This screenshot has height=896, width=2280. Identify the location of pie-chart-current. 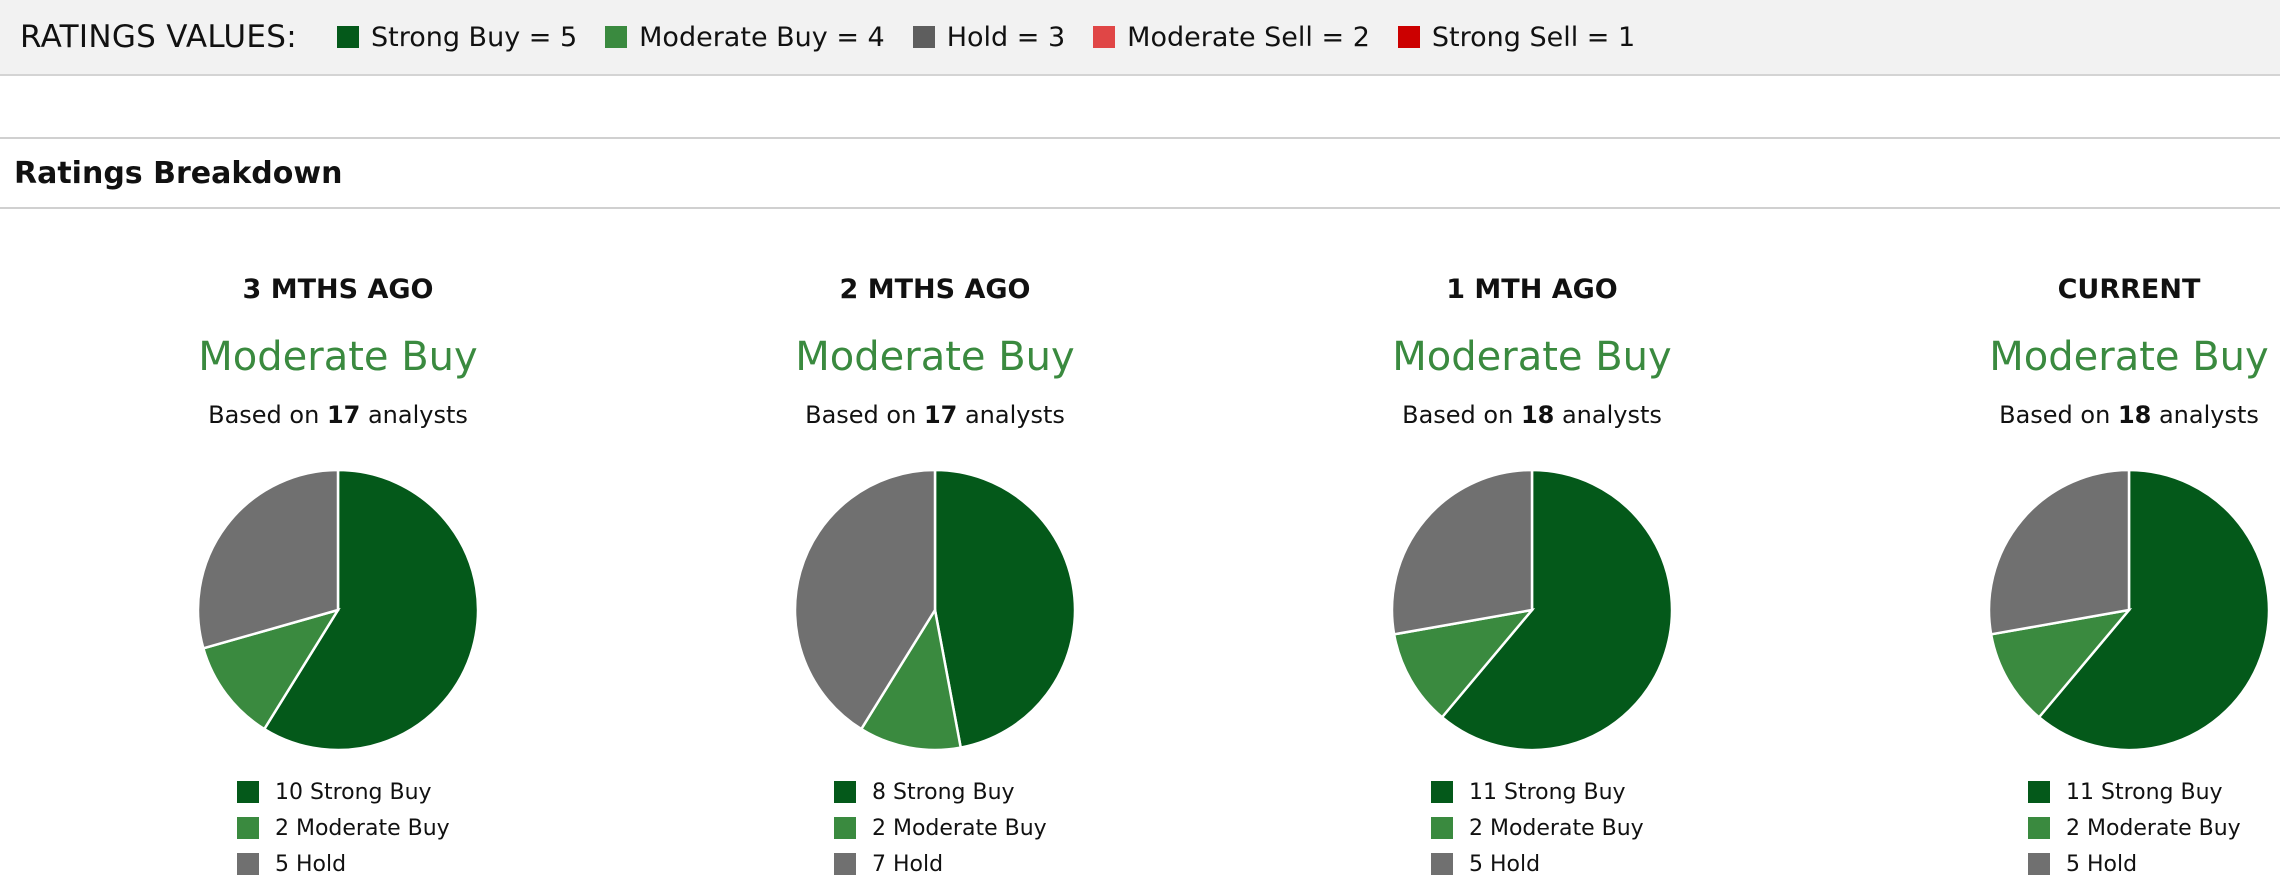
(2129, 610).